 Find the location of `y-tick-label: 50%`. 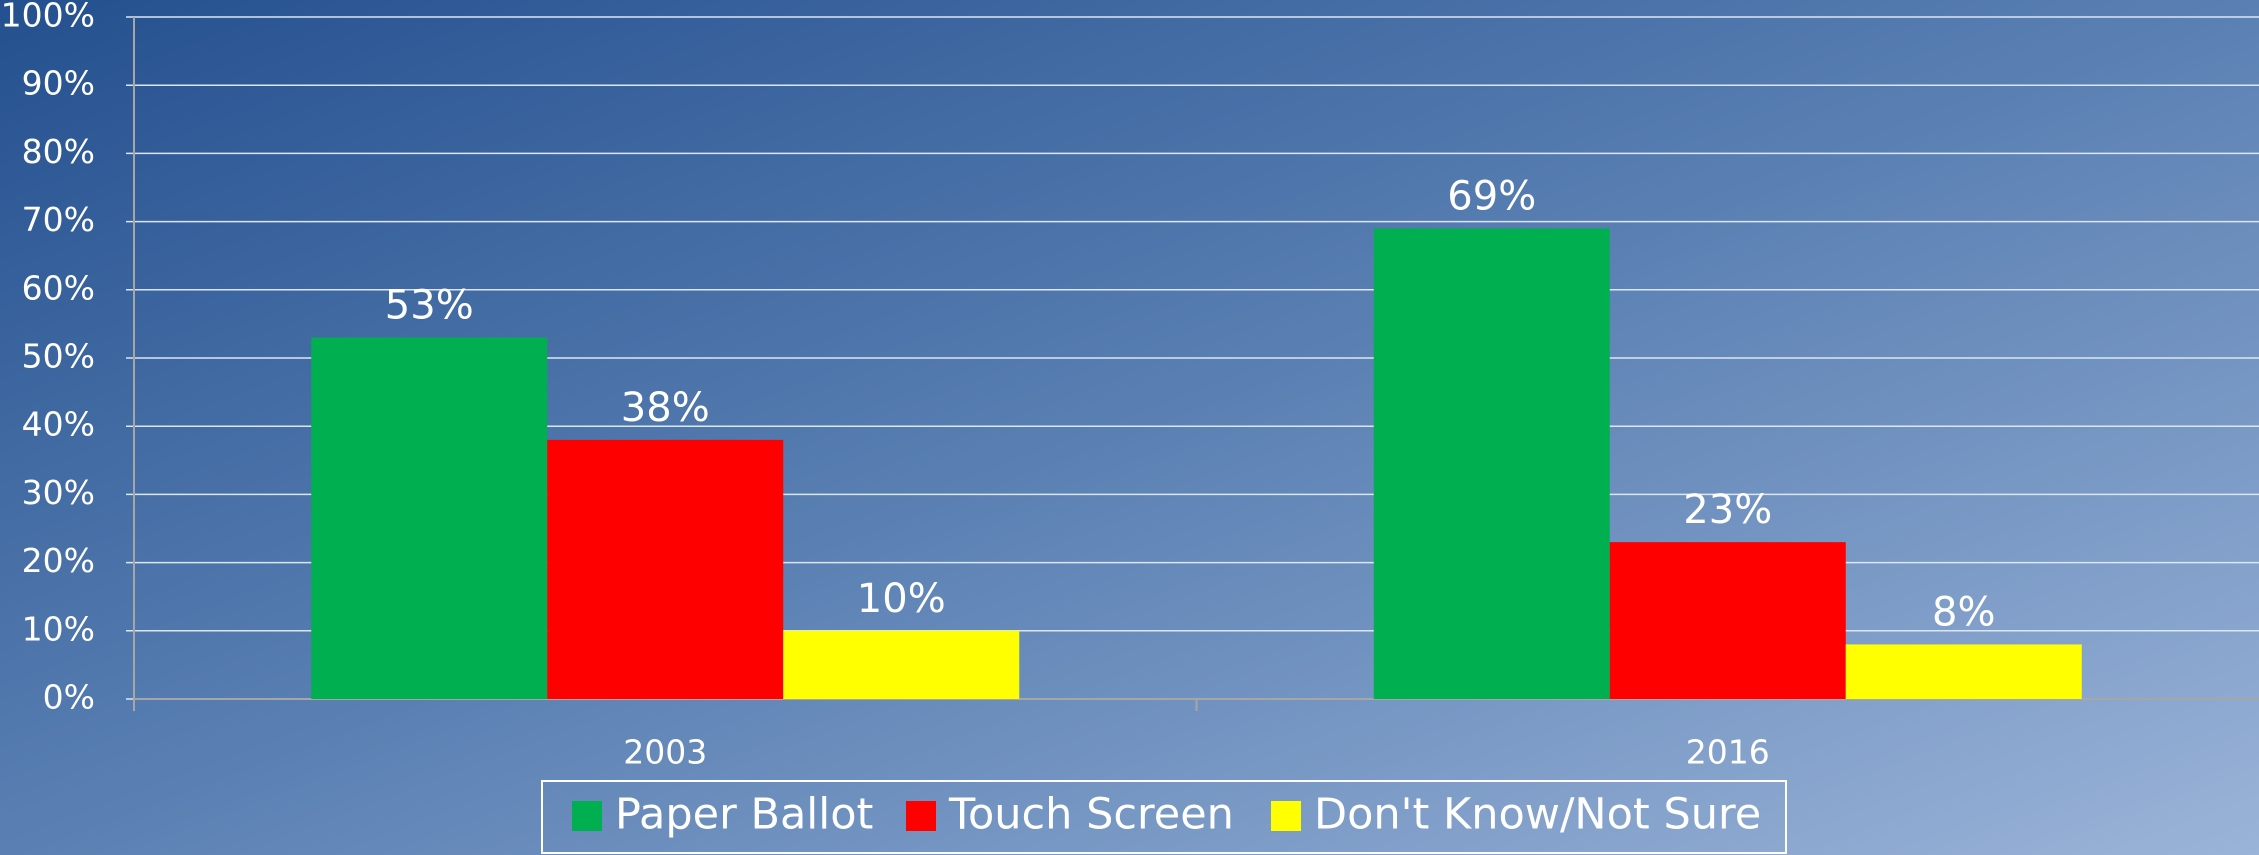

y-tick-label: 50% is located at coordinates (58, 356).